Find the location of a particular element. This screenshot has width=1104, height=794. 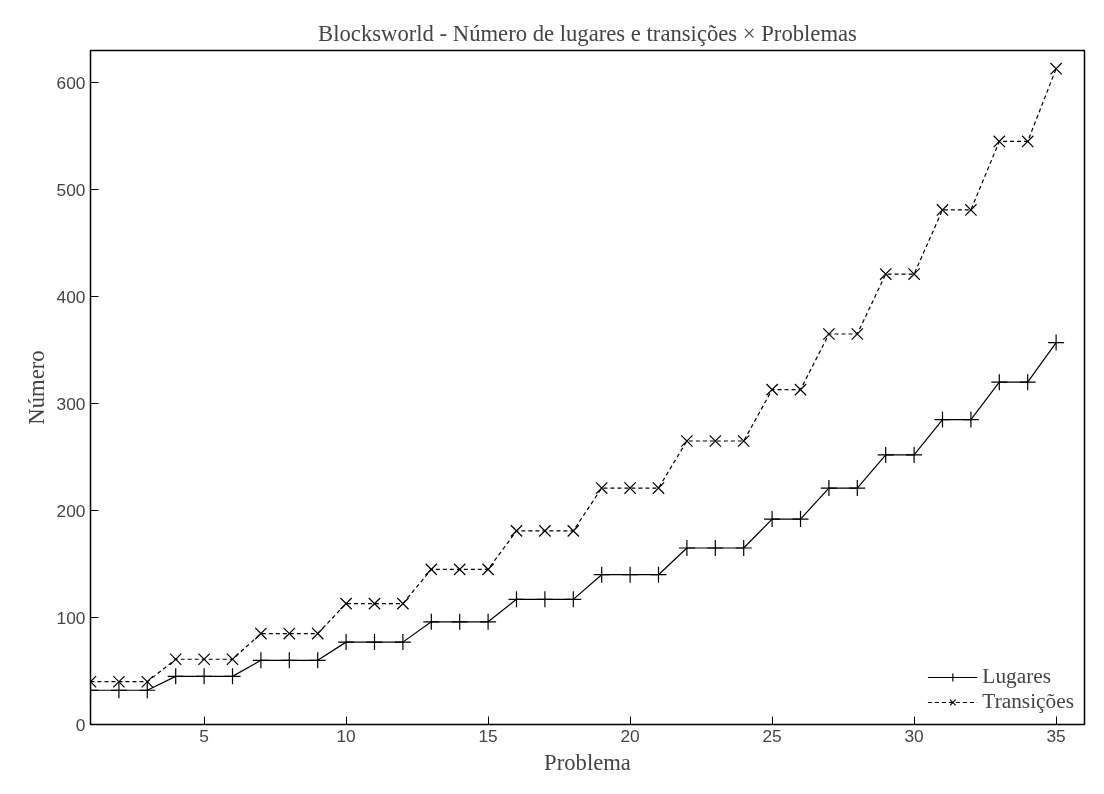

x-tick-label: 15 is located at coordinates (488, 735).